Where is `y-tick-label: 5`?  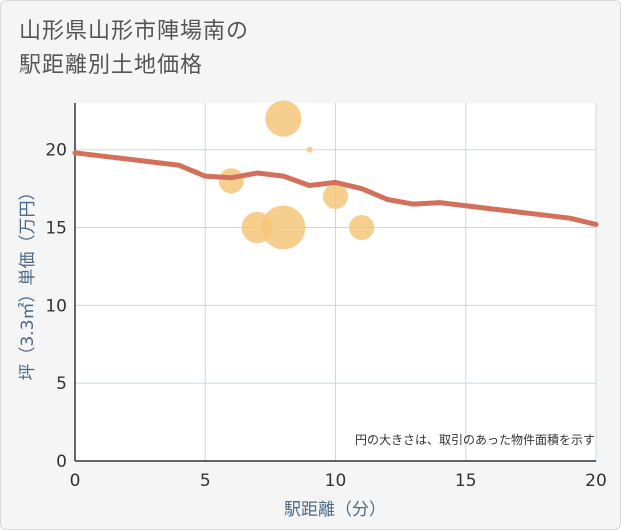 y-tick-label: 5 is located at coordinates (61, 384).